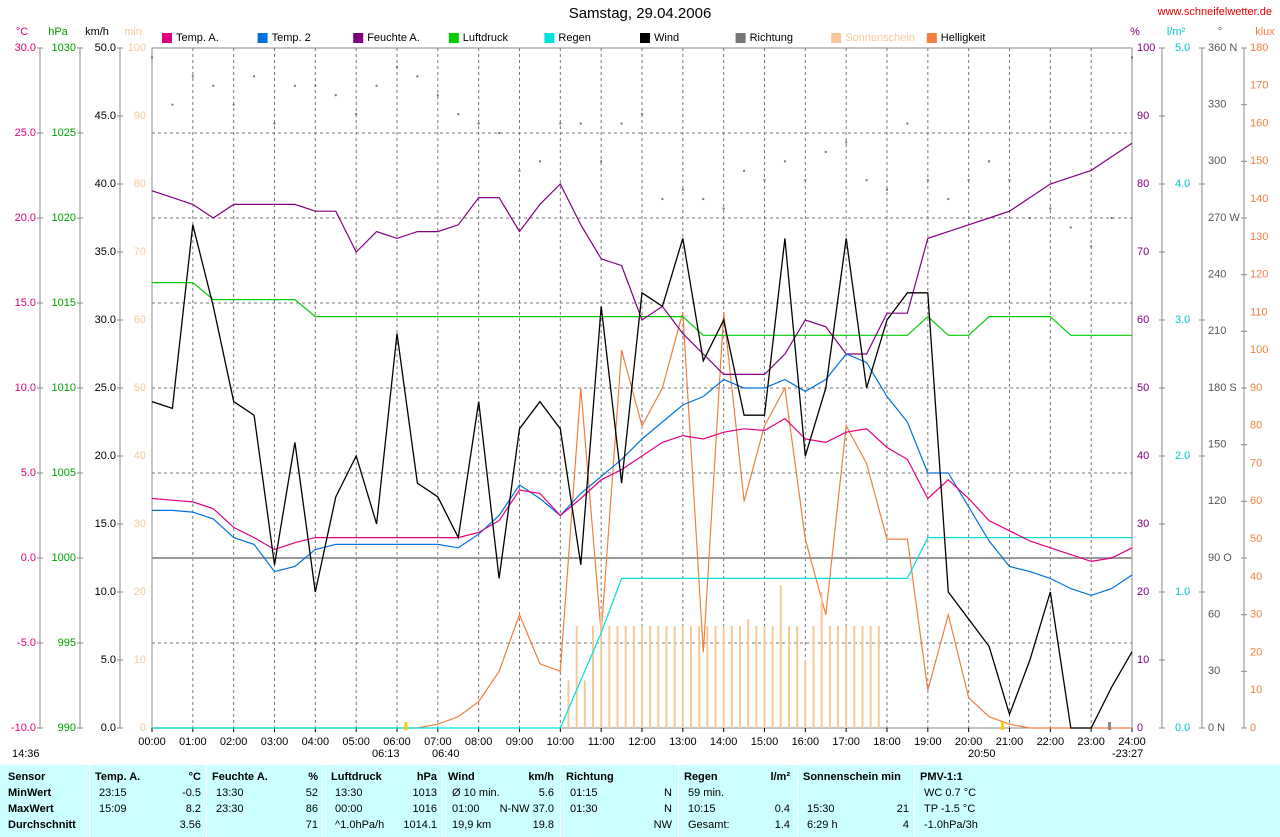 Image resolution: width=1280 pixels, height=837 pixels. Describe the element at coordinates (950, 809) in the screenshot. I see `table-cell: TP -1.5 °C` at that location.